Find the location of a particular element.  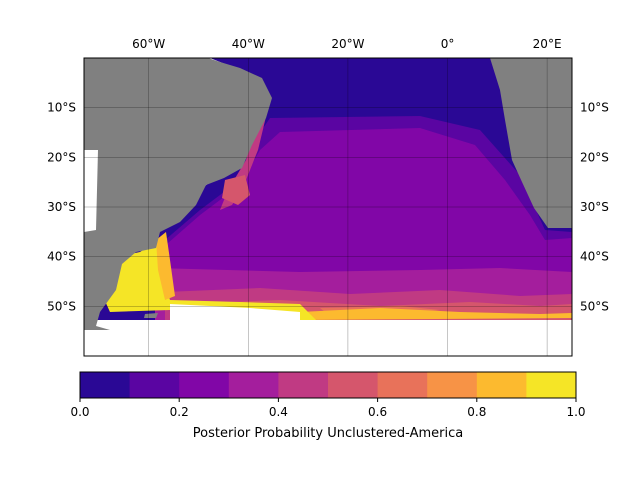

colorbar-frame is located at coordinates (328, 385).